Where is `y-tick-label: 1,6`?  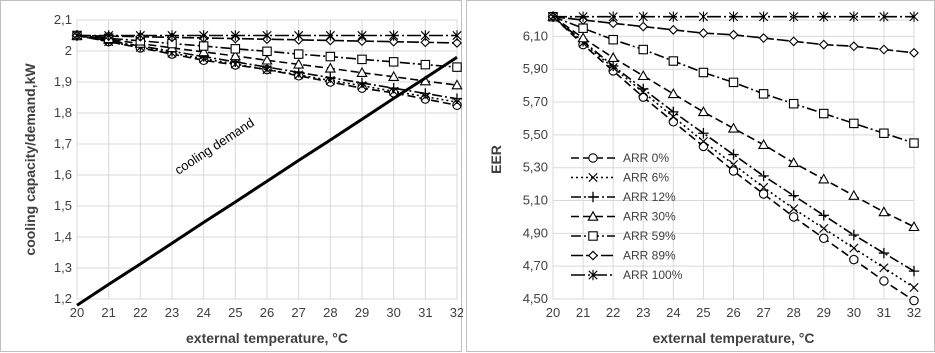 y-tick-label: 1,6 is located at coordinates (63, 174).